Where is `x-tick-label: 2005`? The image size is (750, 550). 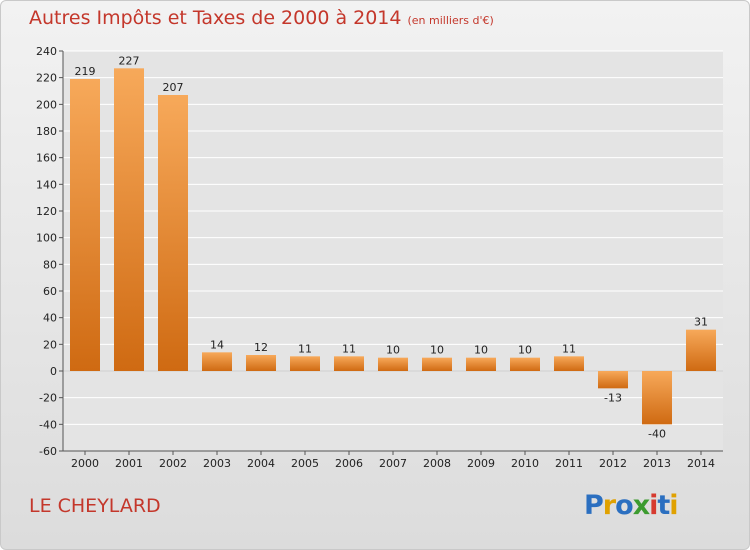 x-tick-label: 2005 is located at coordinates (305, 463).